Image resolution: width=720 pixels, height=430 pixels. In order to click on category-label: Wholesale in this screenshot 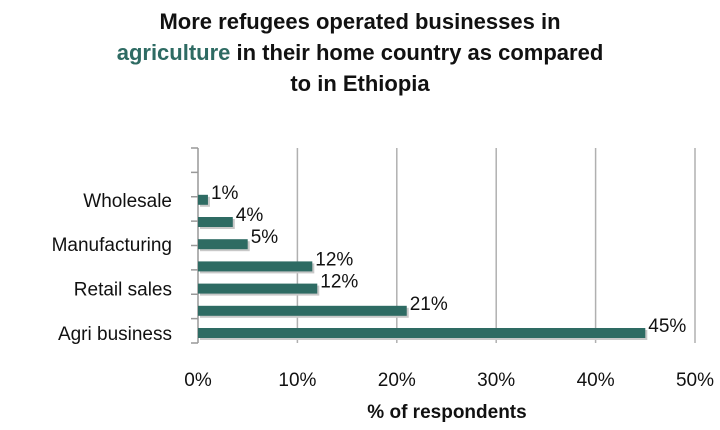, I will do `click(127, 201)`.